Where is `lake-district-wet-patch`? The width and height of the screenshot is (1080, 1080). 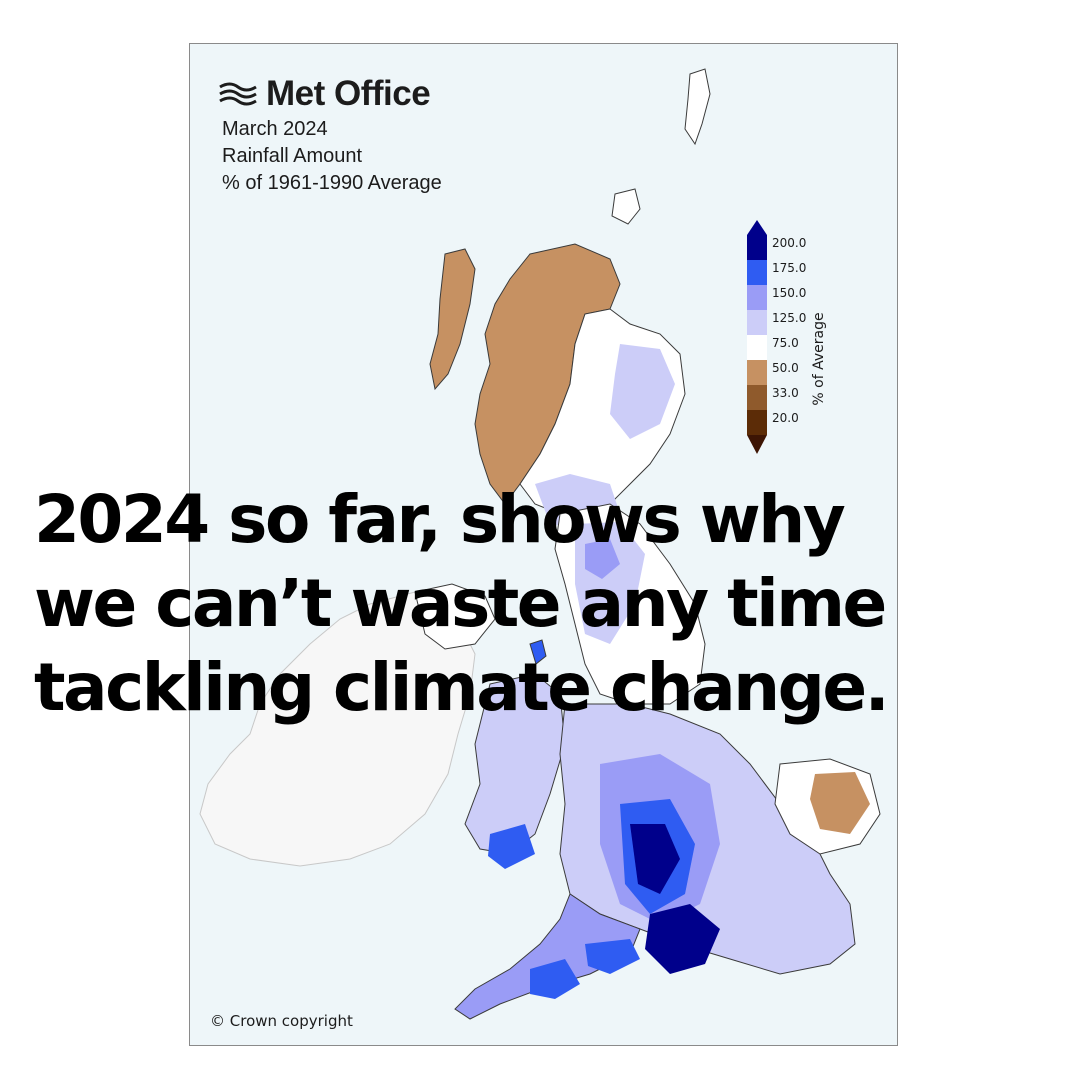
lake-district-wet-patch is located at coordinates (602, 559).